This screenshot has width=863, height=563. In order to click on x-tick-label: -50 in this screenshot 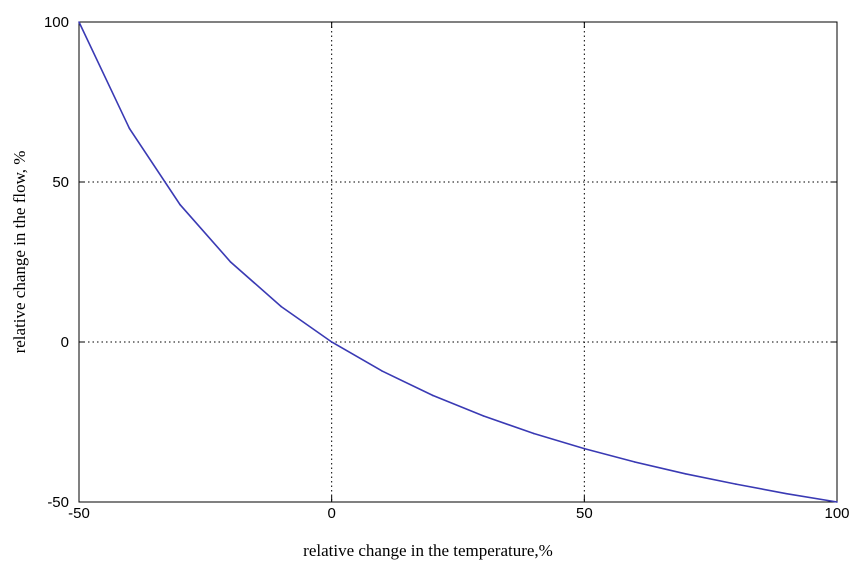, I will do `click(79, 513)`.